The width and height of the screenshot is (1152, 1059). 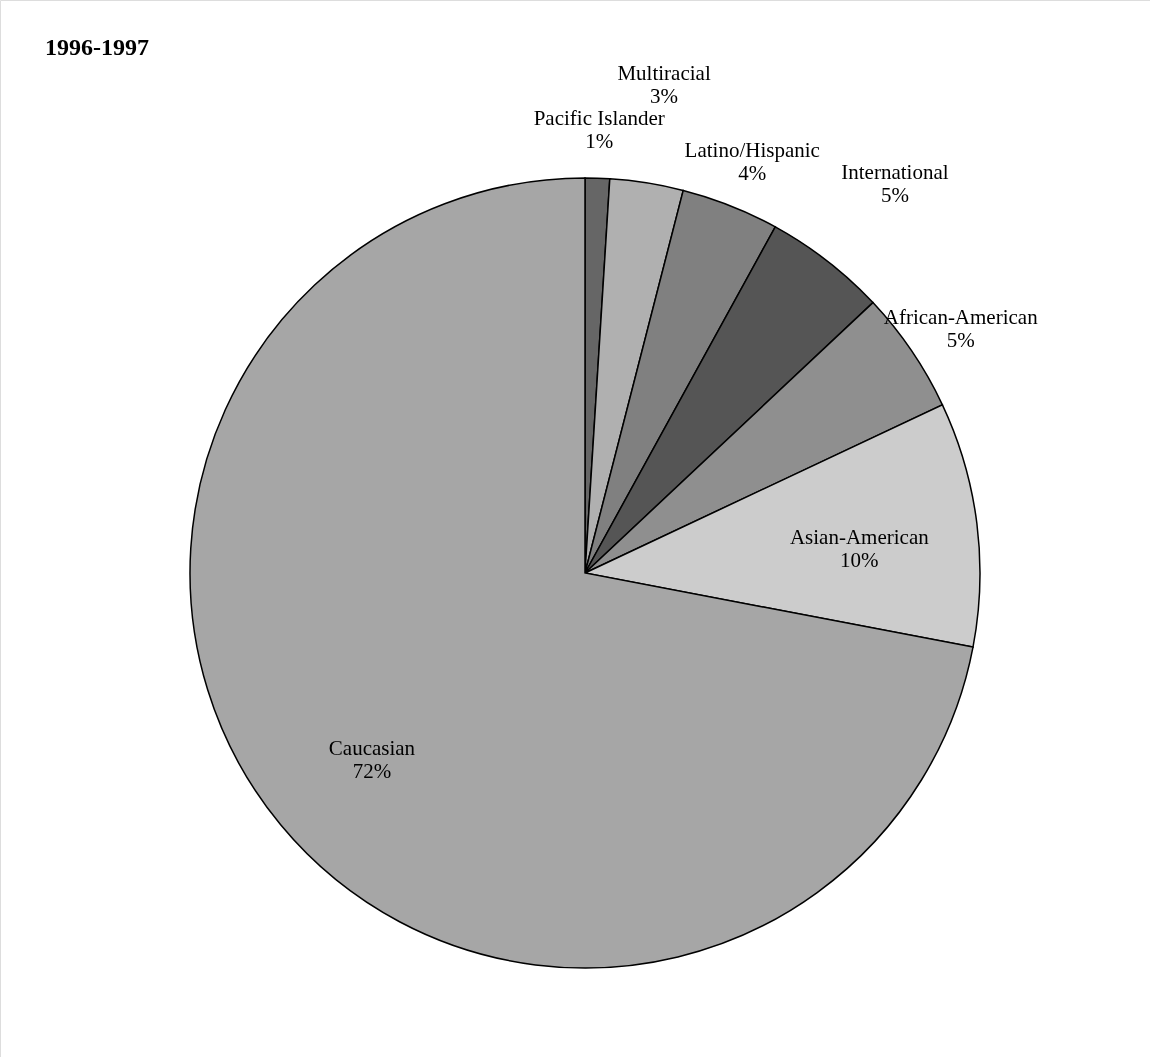 I want to click on slice-label: Asian-American, so click(x=859, y=537).